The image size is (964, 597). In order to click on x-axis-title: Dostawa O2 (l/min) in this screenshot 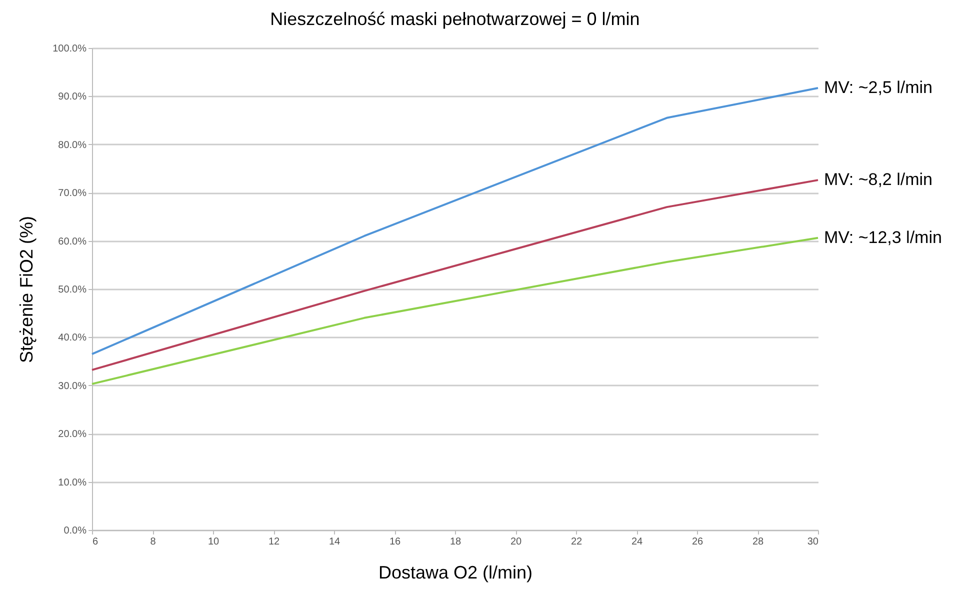, I will do `click(455, 572)`.